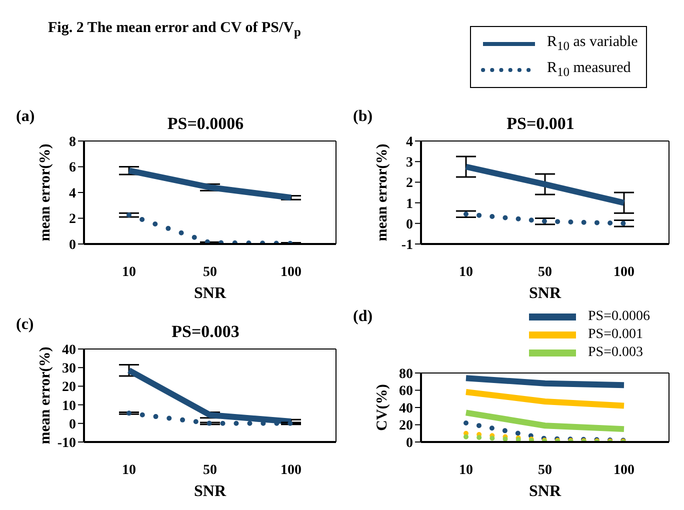 This screenshot has width=684, height=510. I want to click on y-tick-label: 60, so click(406, 392).